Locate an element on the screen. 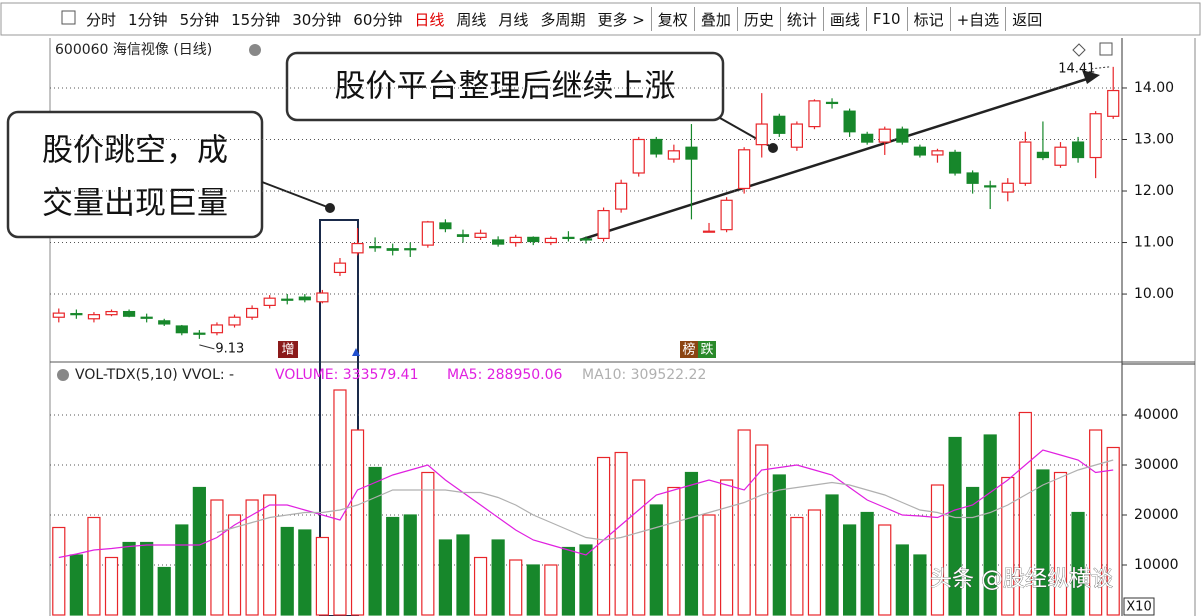  separator is located at coordinates (737, 19).